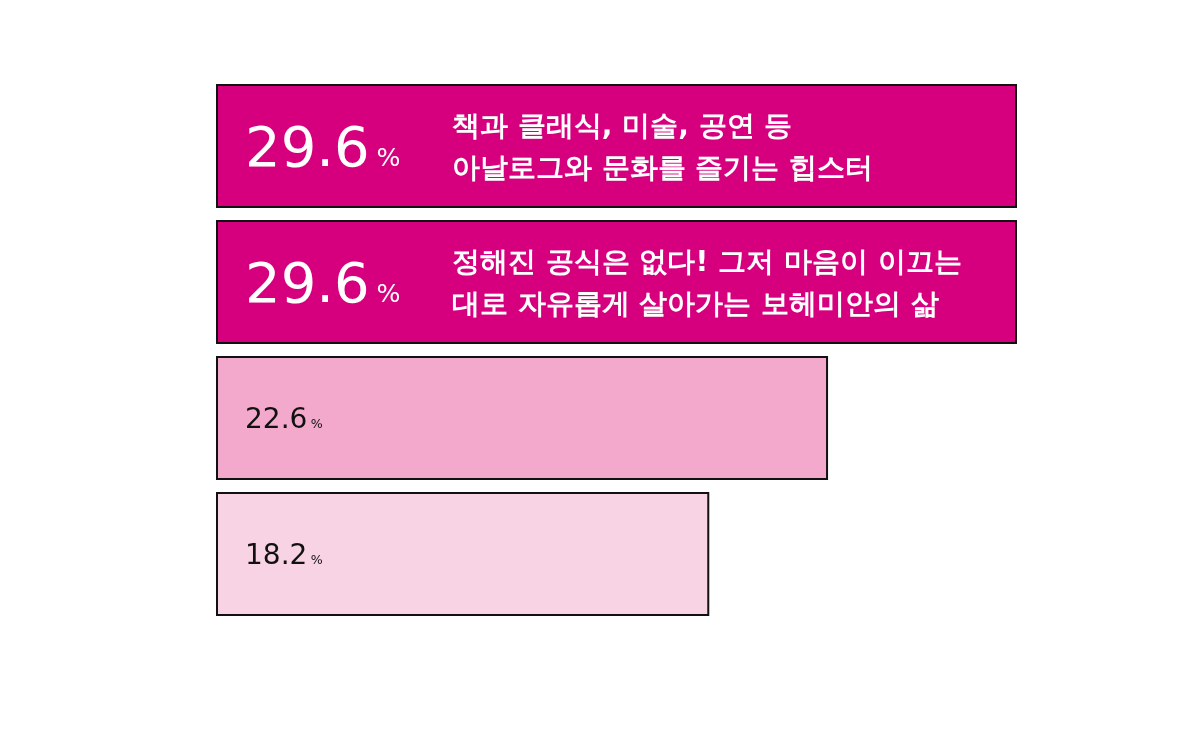  I want to click on bar: 29.6% 정해진 공식은 없다! 그저 마음이 이끄는 대로 자유롭게 살아가는 보헤미안의 삶, so click(616, 282).